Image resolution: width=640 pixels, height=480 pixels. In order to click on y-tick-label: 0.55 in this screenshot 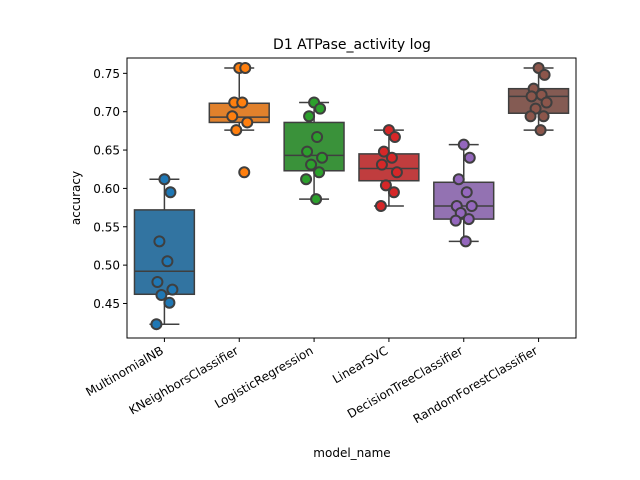, I will do `click(106, 227)`.